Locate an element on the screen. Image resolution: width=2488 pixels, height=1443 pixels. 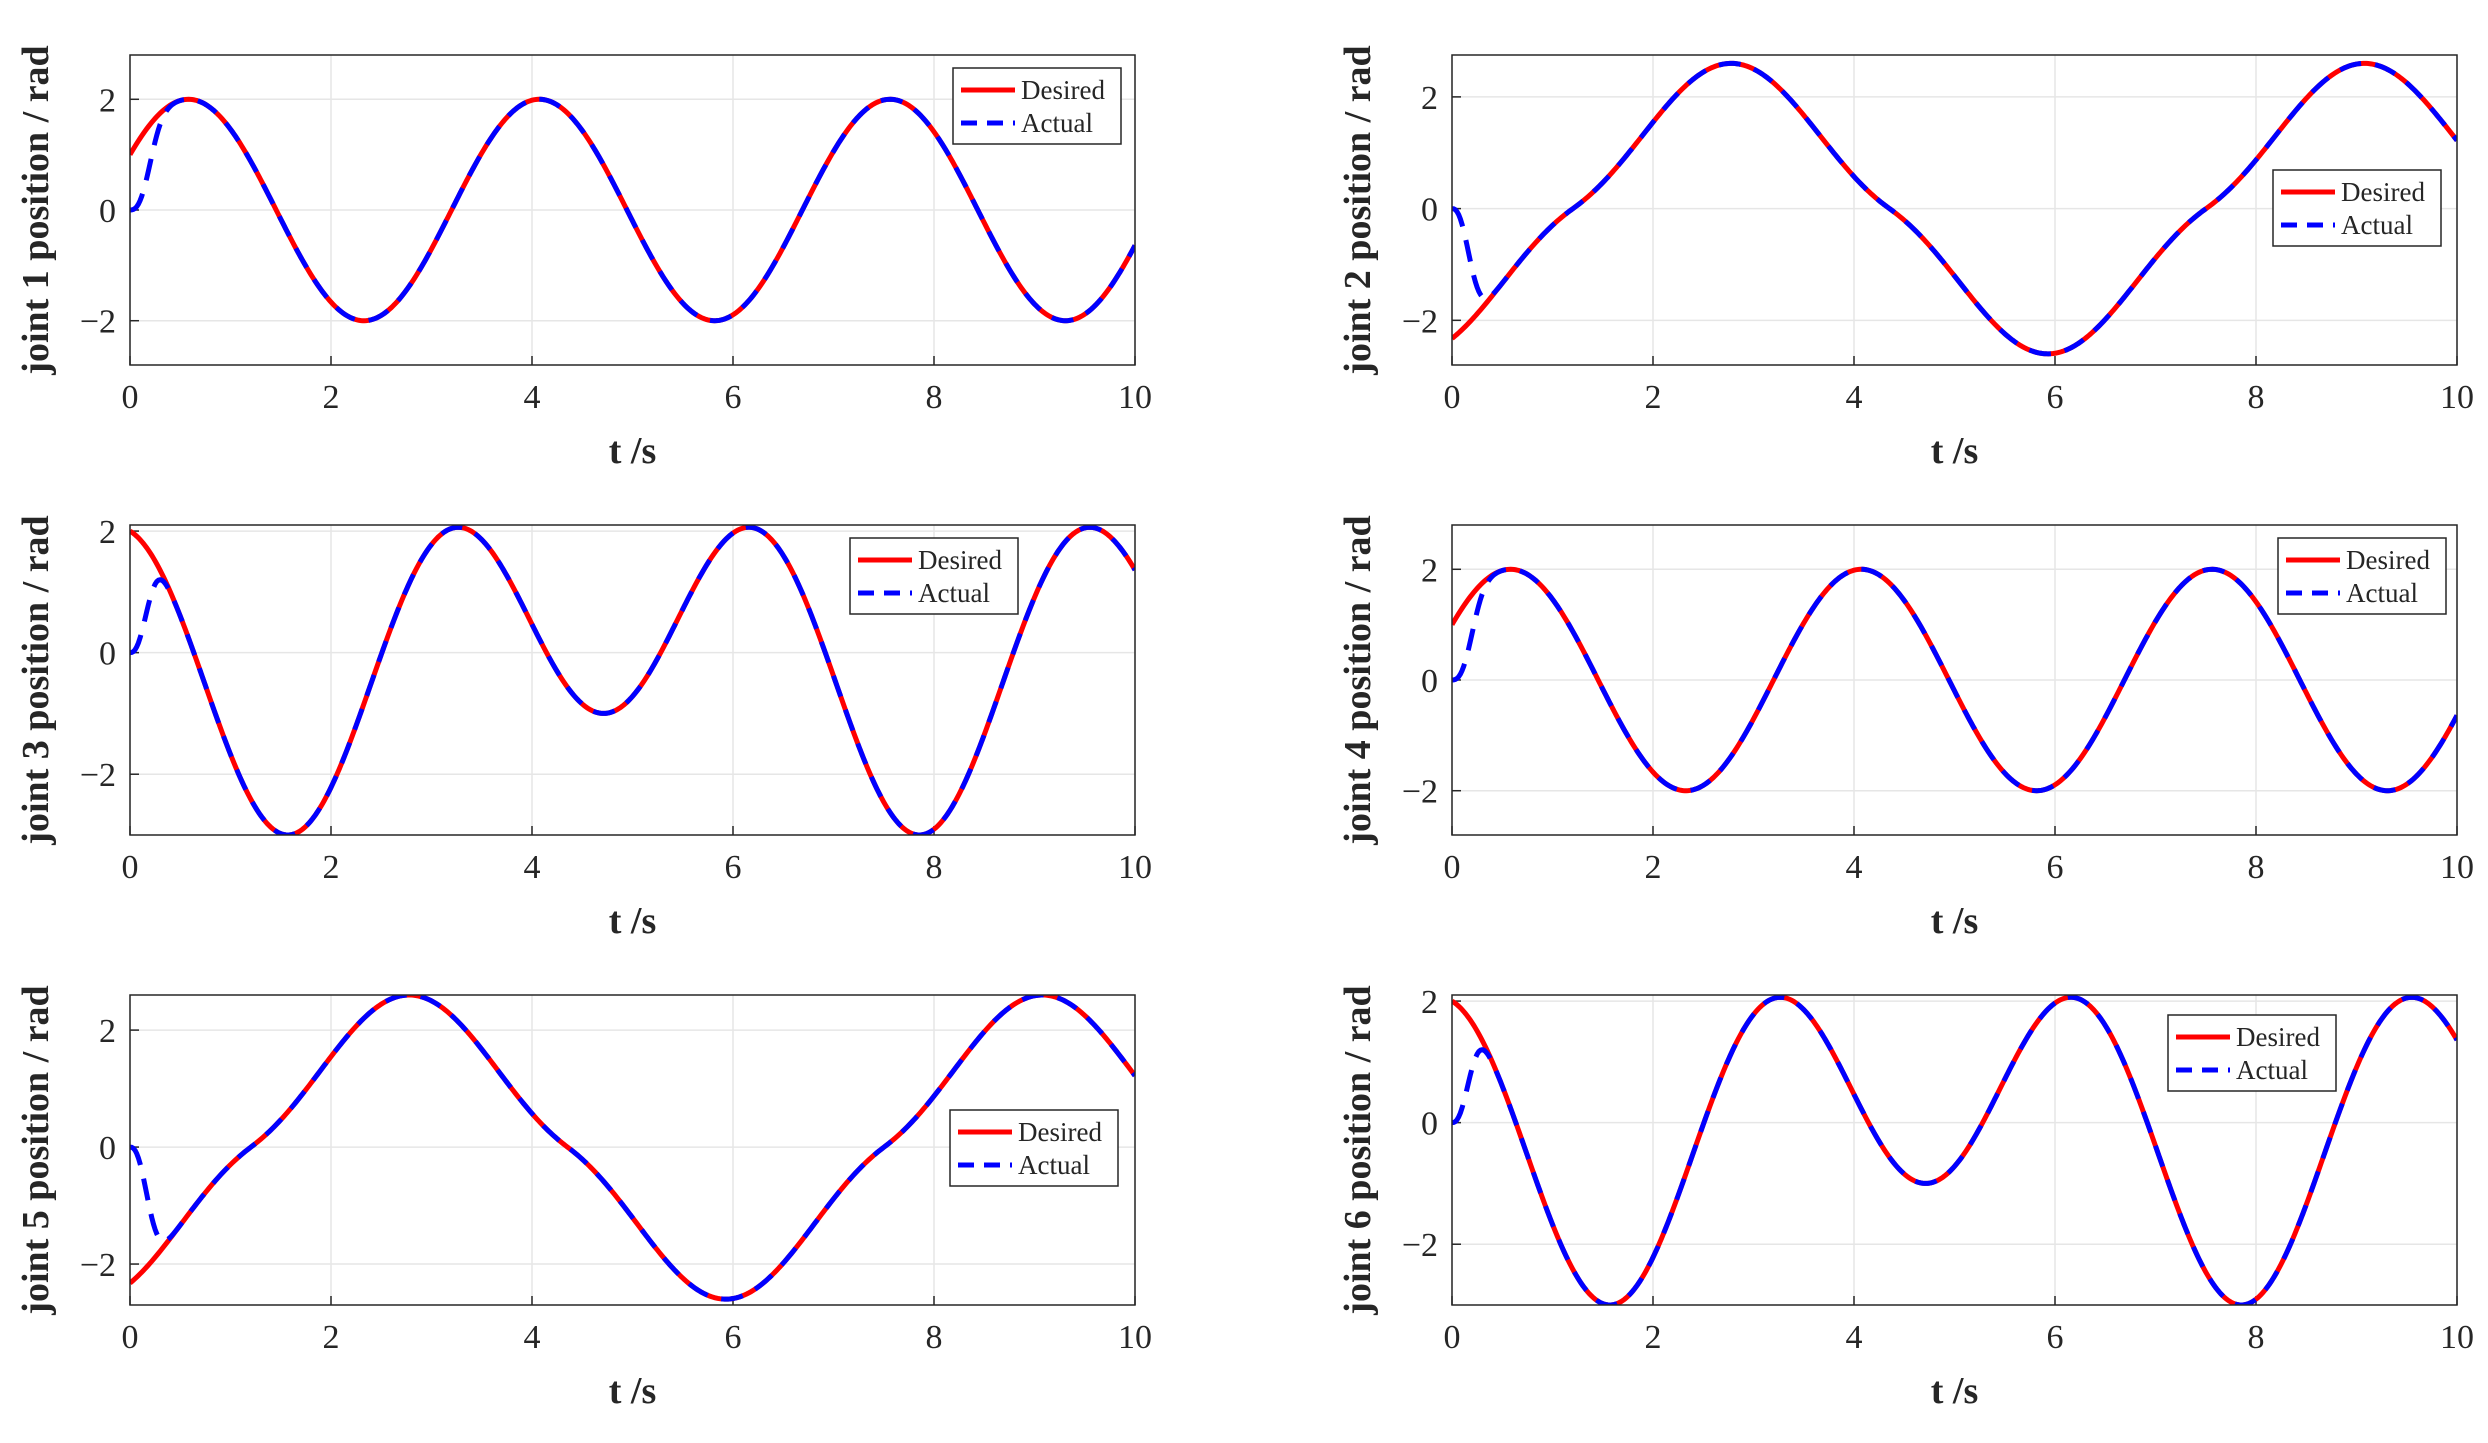
y-axis-label: joint 4 position / rad is located at coordinates (1358, 680).